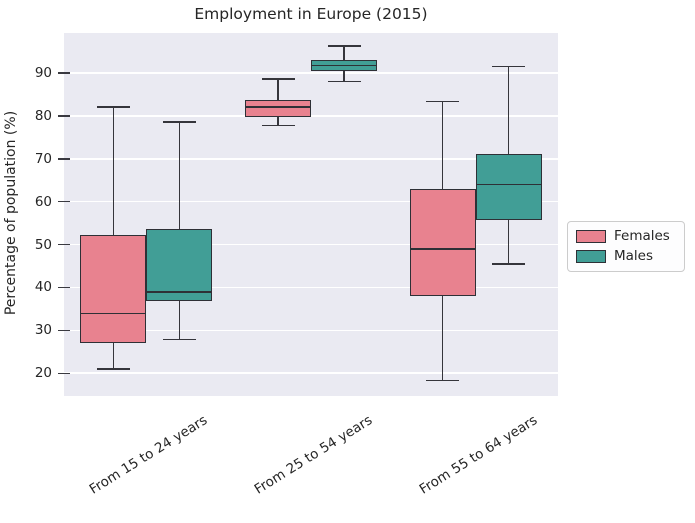  I want to click on xtick-label-1: From 25 to 54 years, so click(313, 455).